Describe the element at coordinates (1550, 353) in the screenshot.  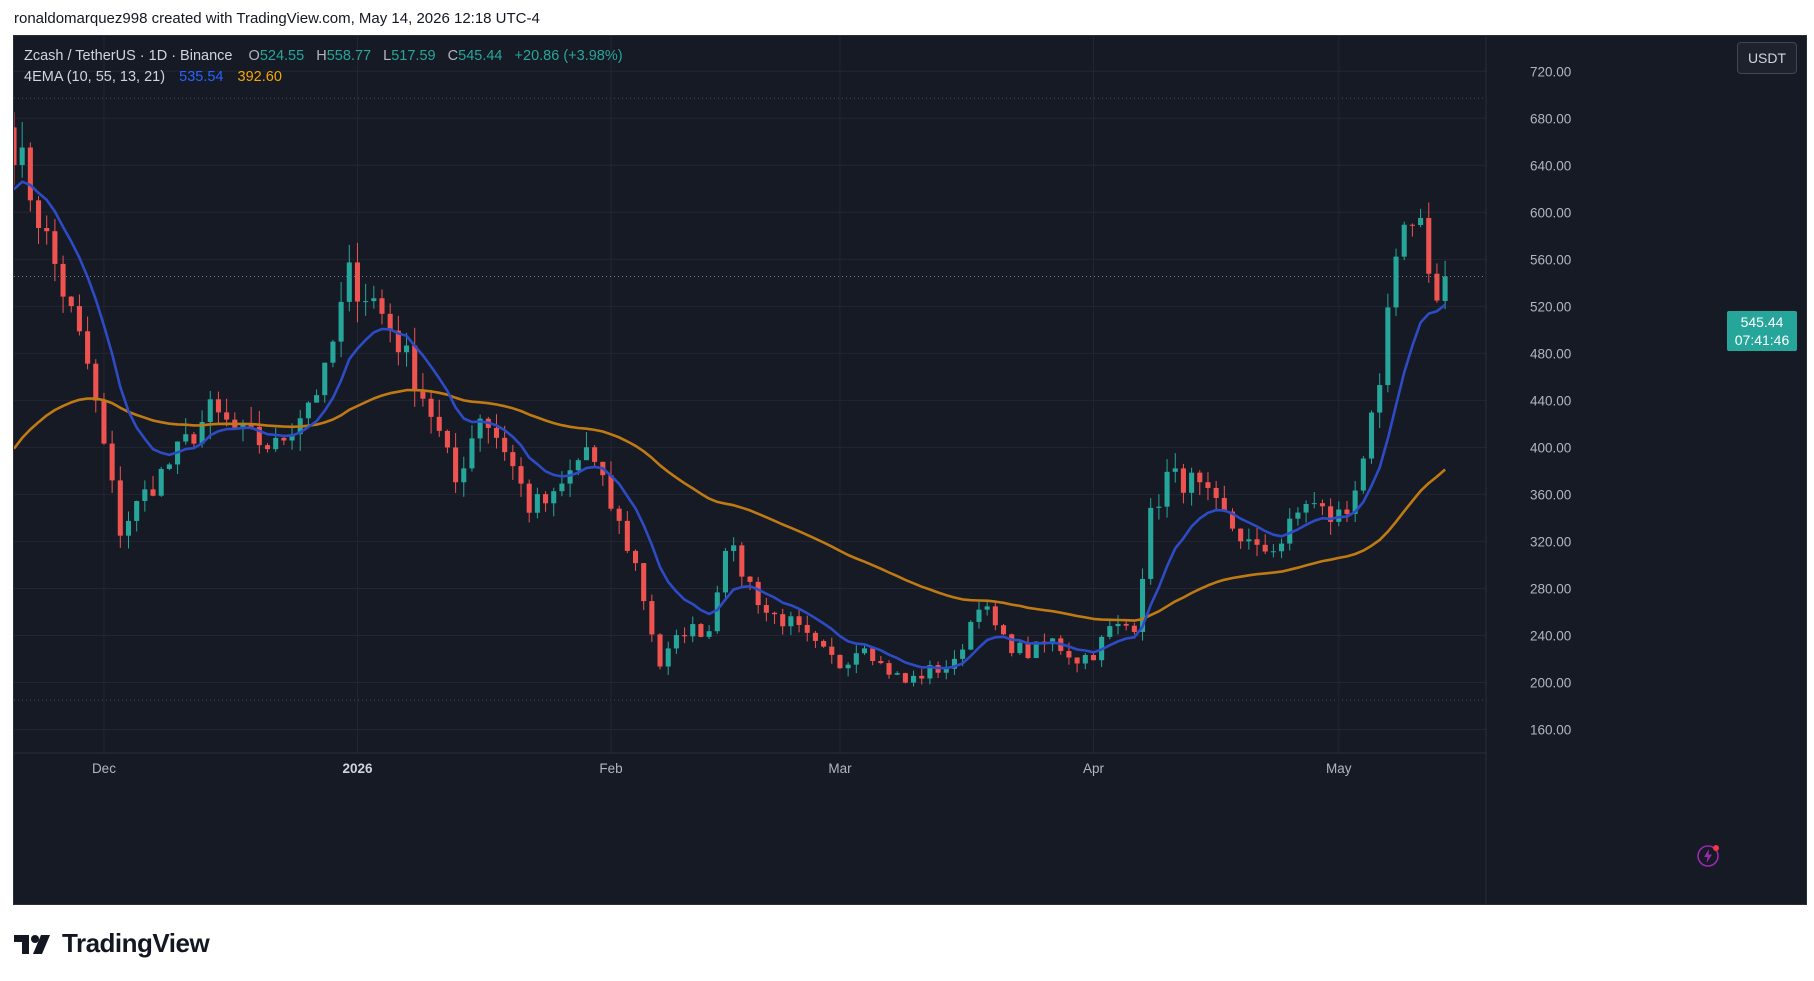
I see `y-axis-tick-label: 480.00` at that location.